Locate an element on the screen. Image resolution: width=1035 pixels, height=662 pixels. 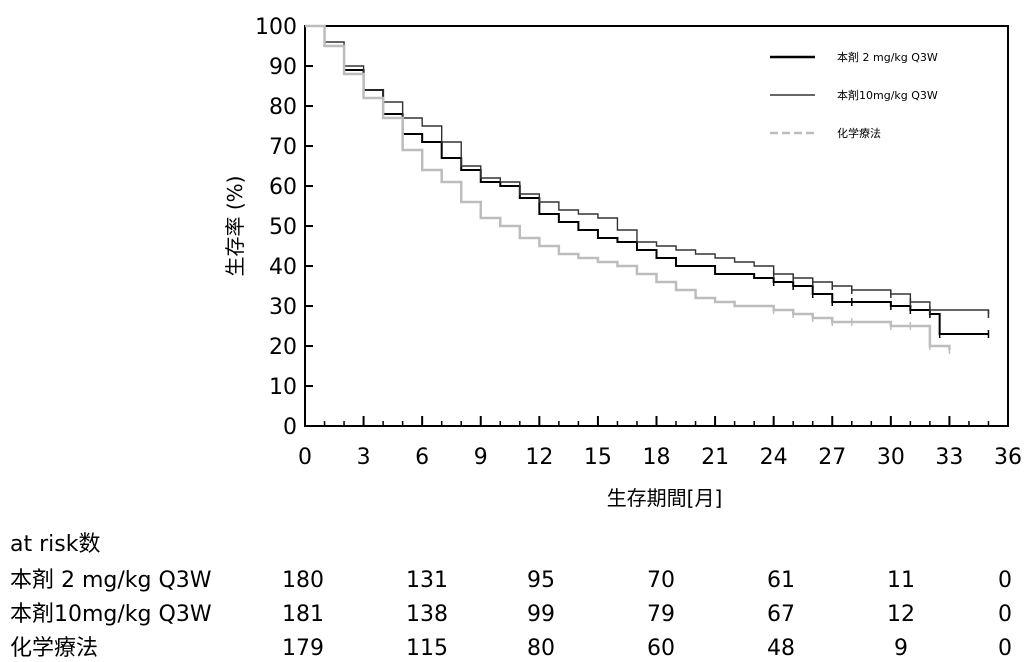
x-tick-label: 27 is located at coordinates (832, 457).